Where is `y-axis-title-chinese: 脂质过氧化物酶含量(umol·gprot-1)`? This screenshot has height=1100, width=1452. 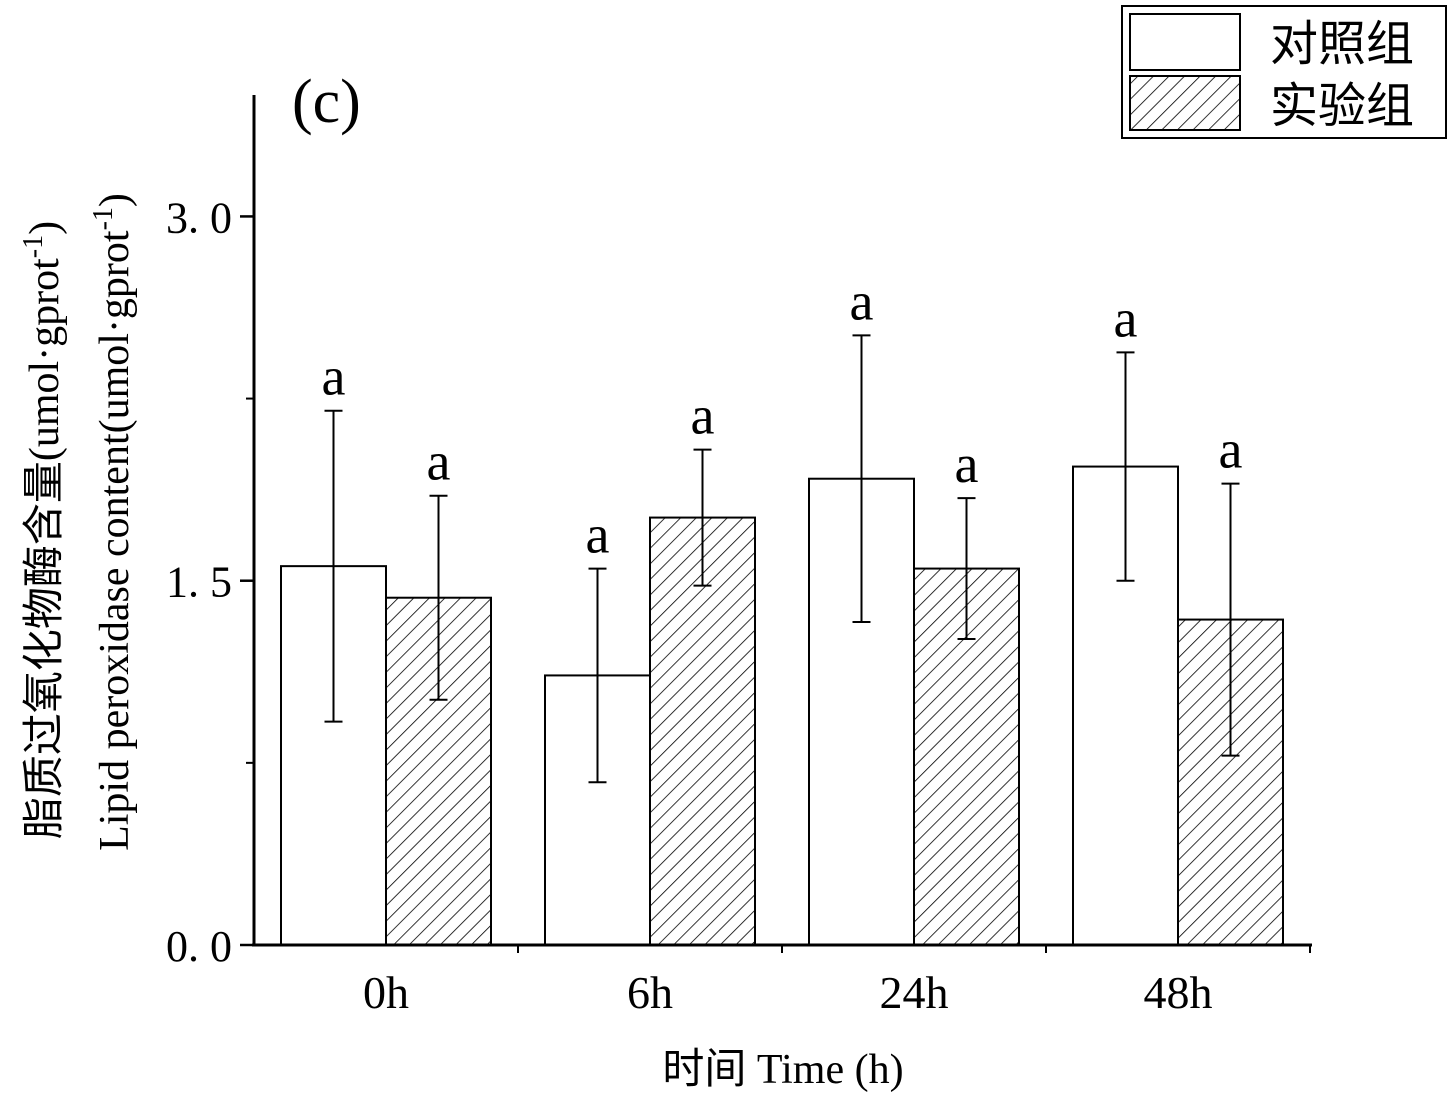 y-axis-title-chinese: 脂质过氧化物酶含量(umol·gprot-1) is located at coordinates (43, 530).